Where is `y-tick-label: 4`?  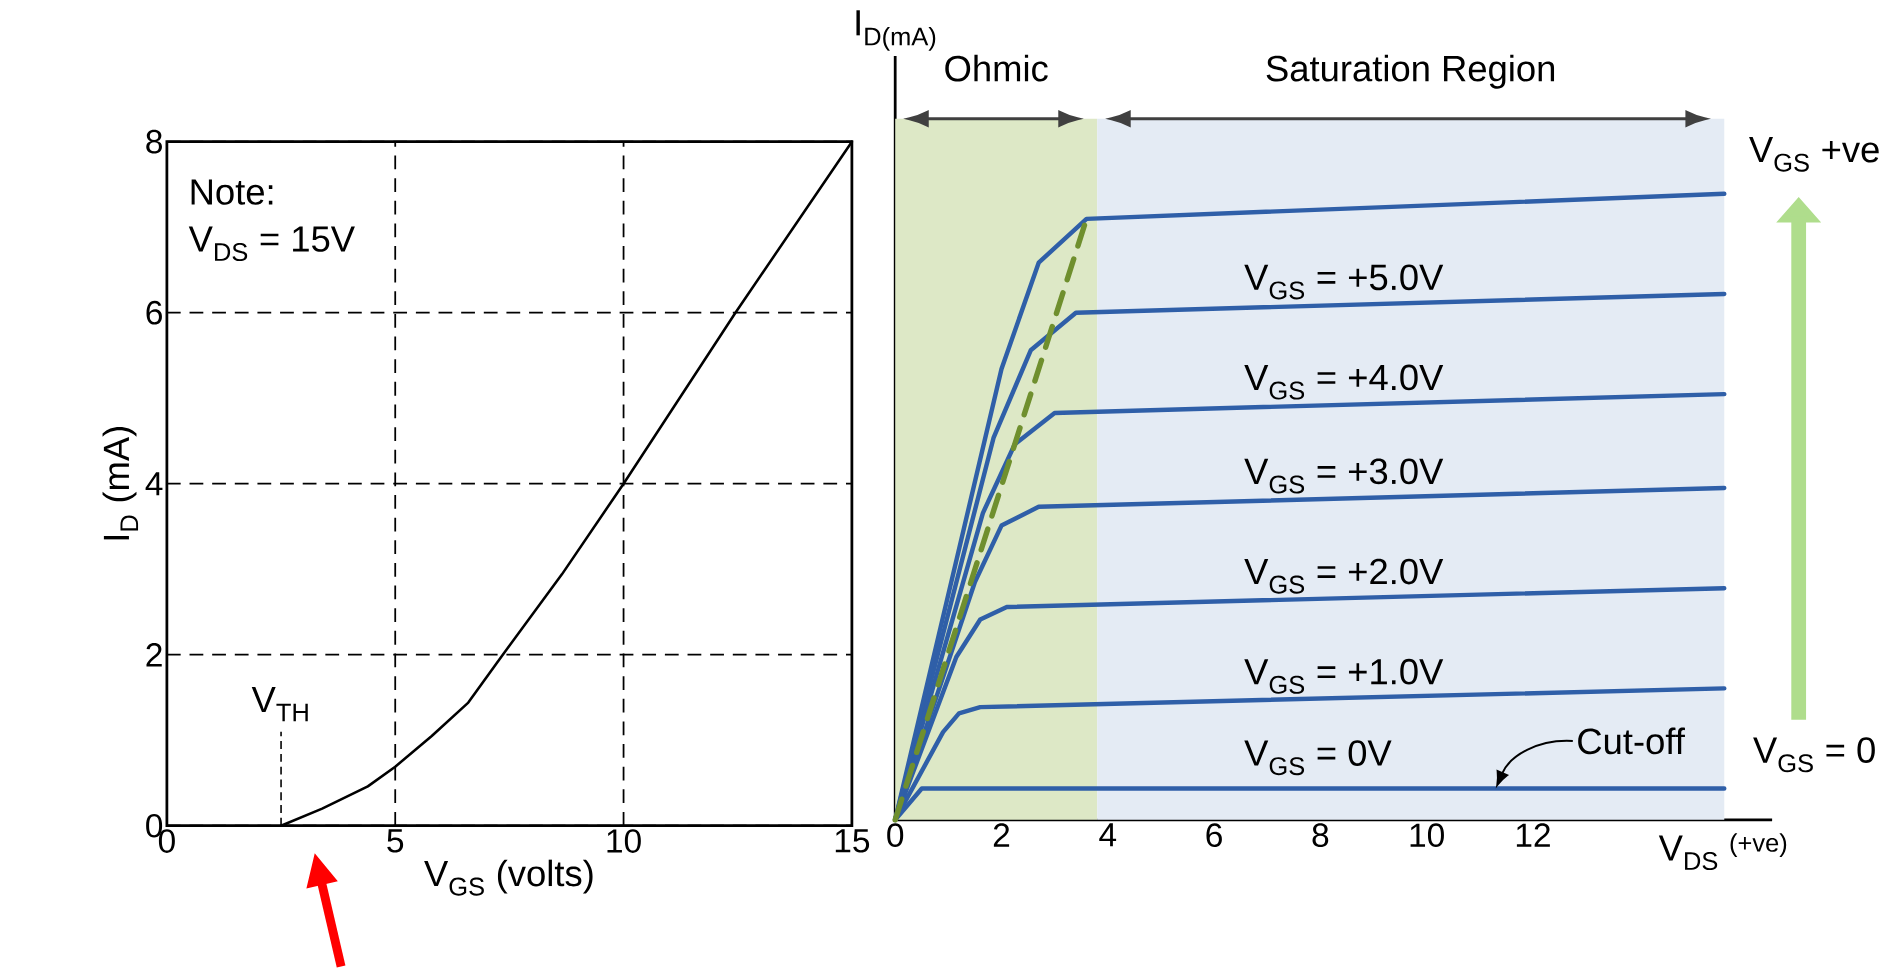 y-tick-label: 4 is located at coordinates (154, 484).